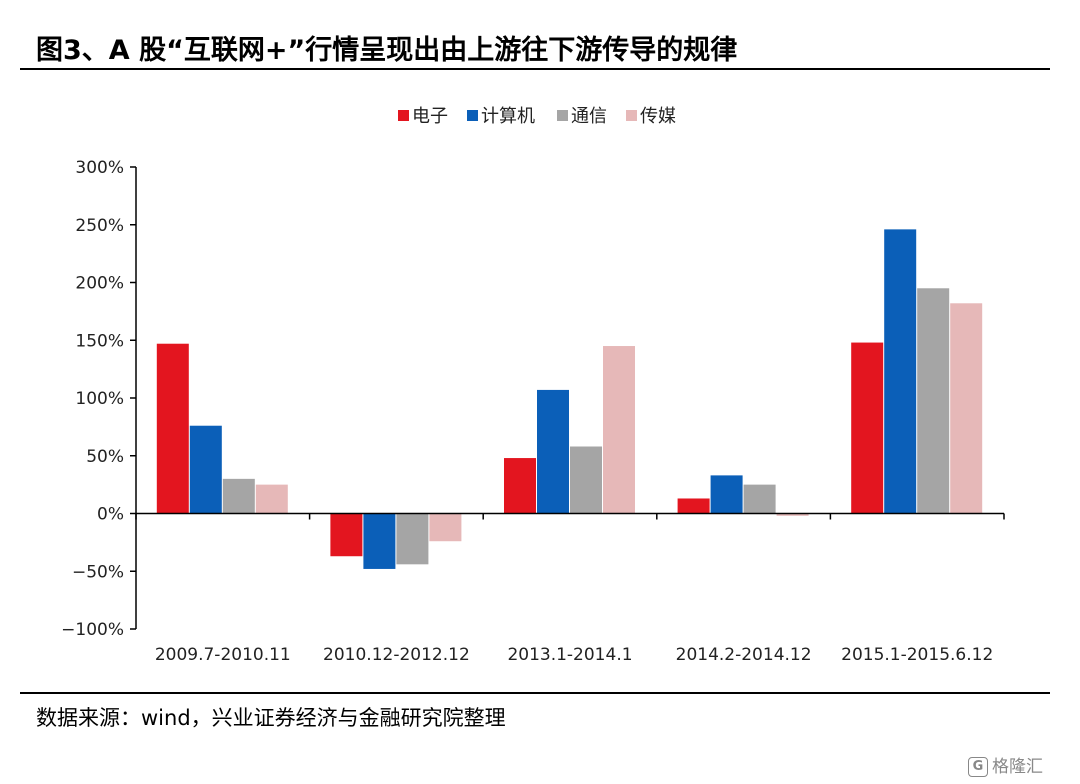  I want to click on x-tick-label: 2010.12-2012.12, so click(396, 655).